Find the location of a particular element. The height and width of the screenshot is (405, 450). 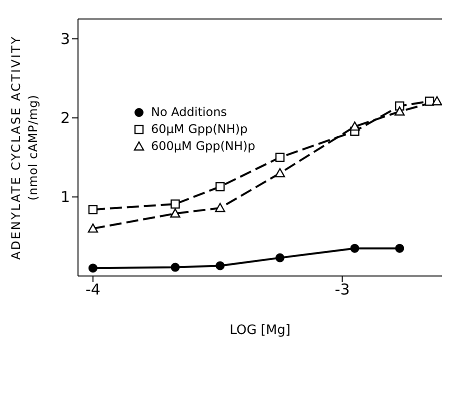

x-axis-title: LOG [Mg] is located at coordinates (260, 330).